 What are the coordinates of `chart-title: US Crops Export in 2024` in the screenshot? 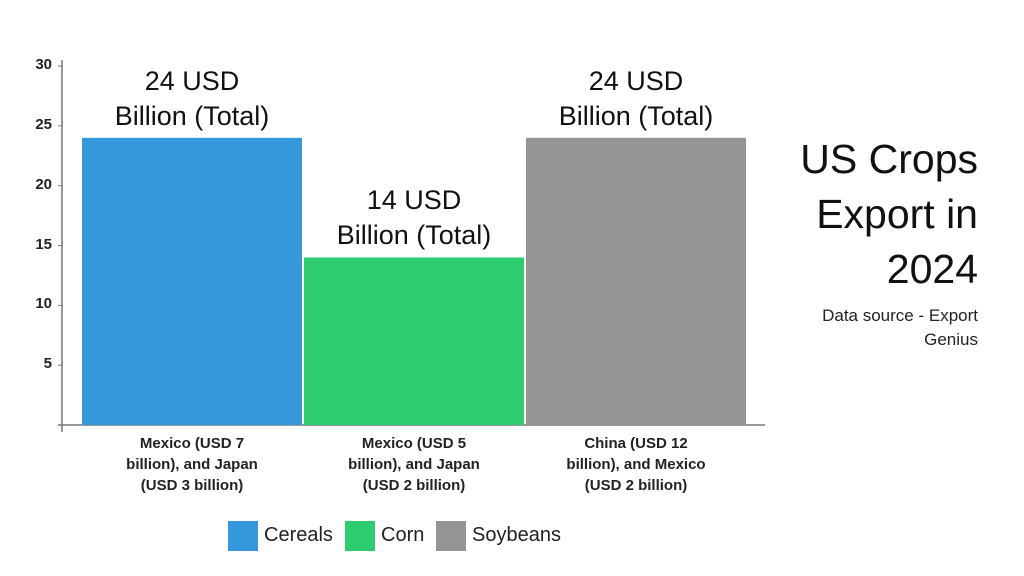 It's located at (889, 214).